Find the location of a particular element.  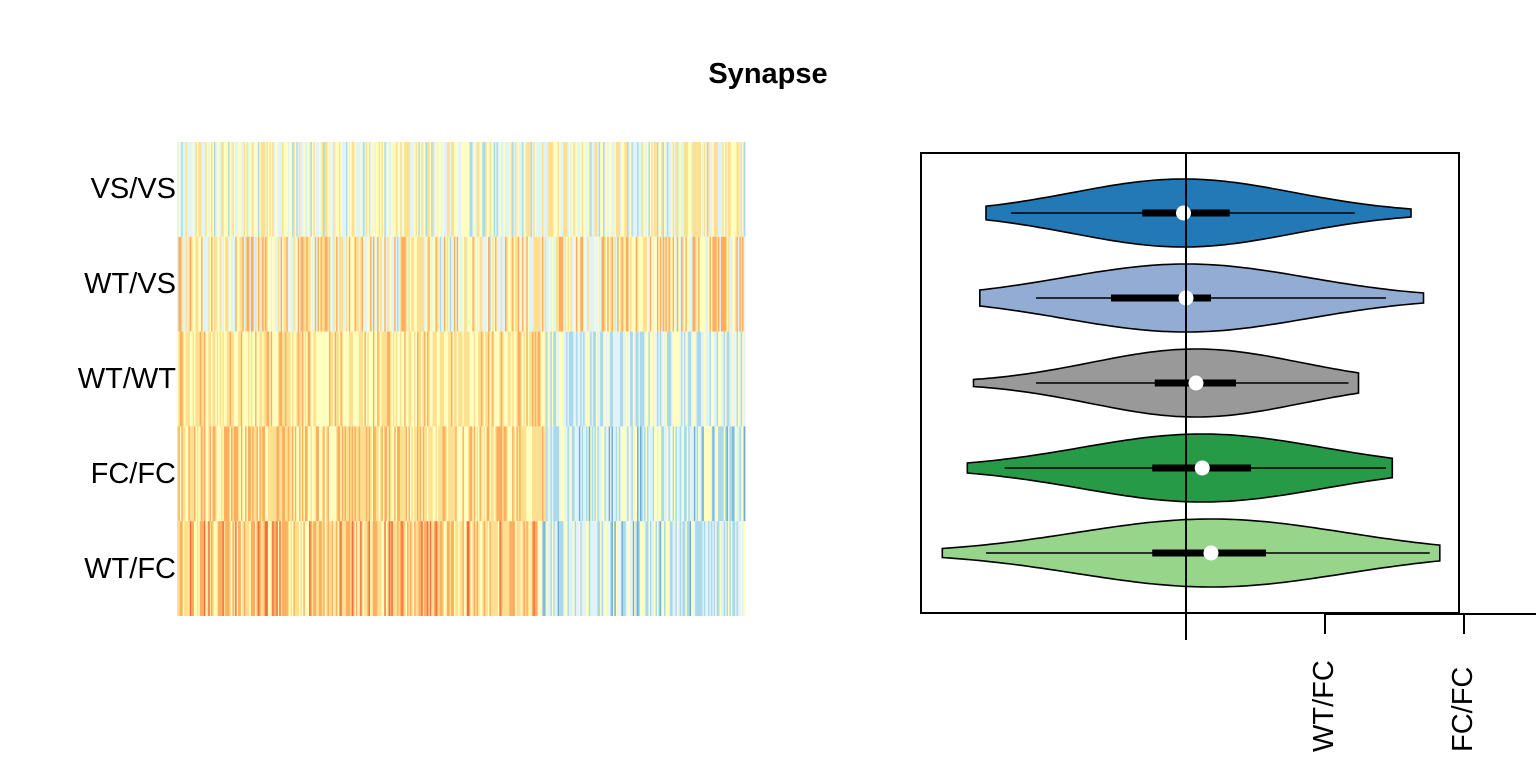

heatmap-row-vs-vs is located at coordinates (461, 189).